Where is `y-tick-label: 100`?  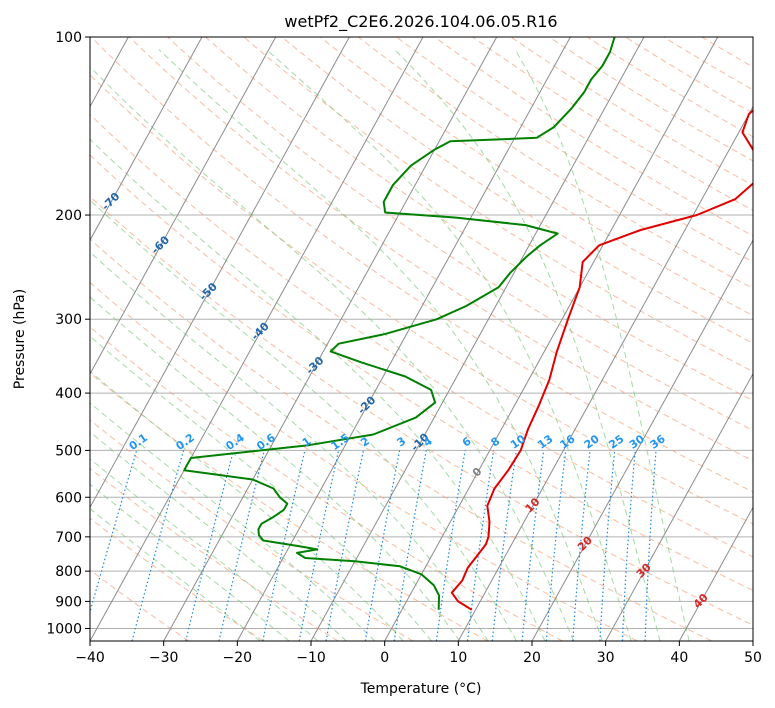
y-tick-label: 100 is located at coordinates (68, 38).